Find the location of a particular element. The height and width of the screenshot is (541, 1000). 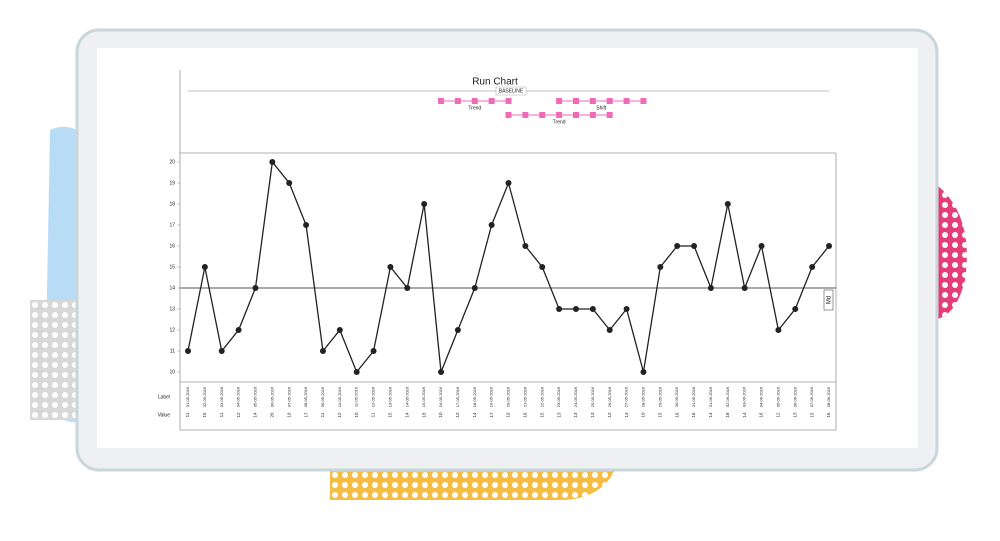

category-label: 11-05-2016 is located at coordinates (356, 396).